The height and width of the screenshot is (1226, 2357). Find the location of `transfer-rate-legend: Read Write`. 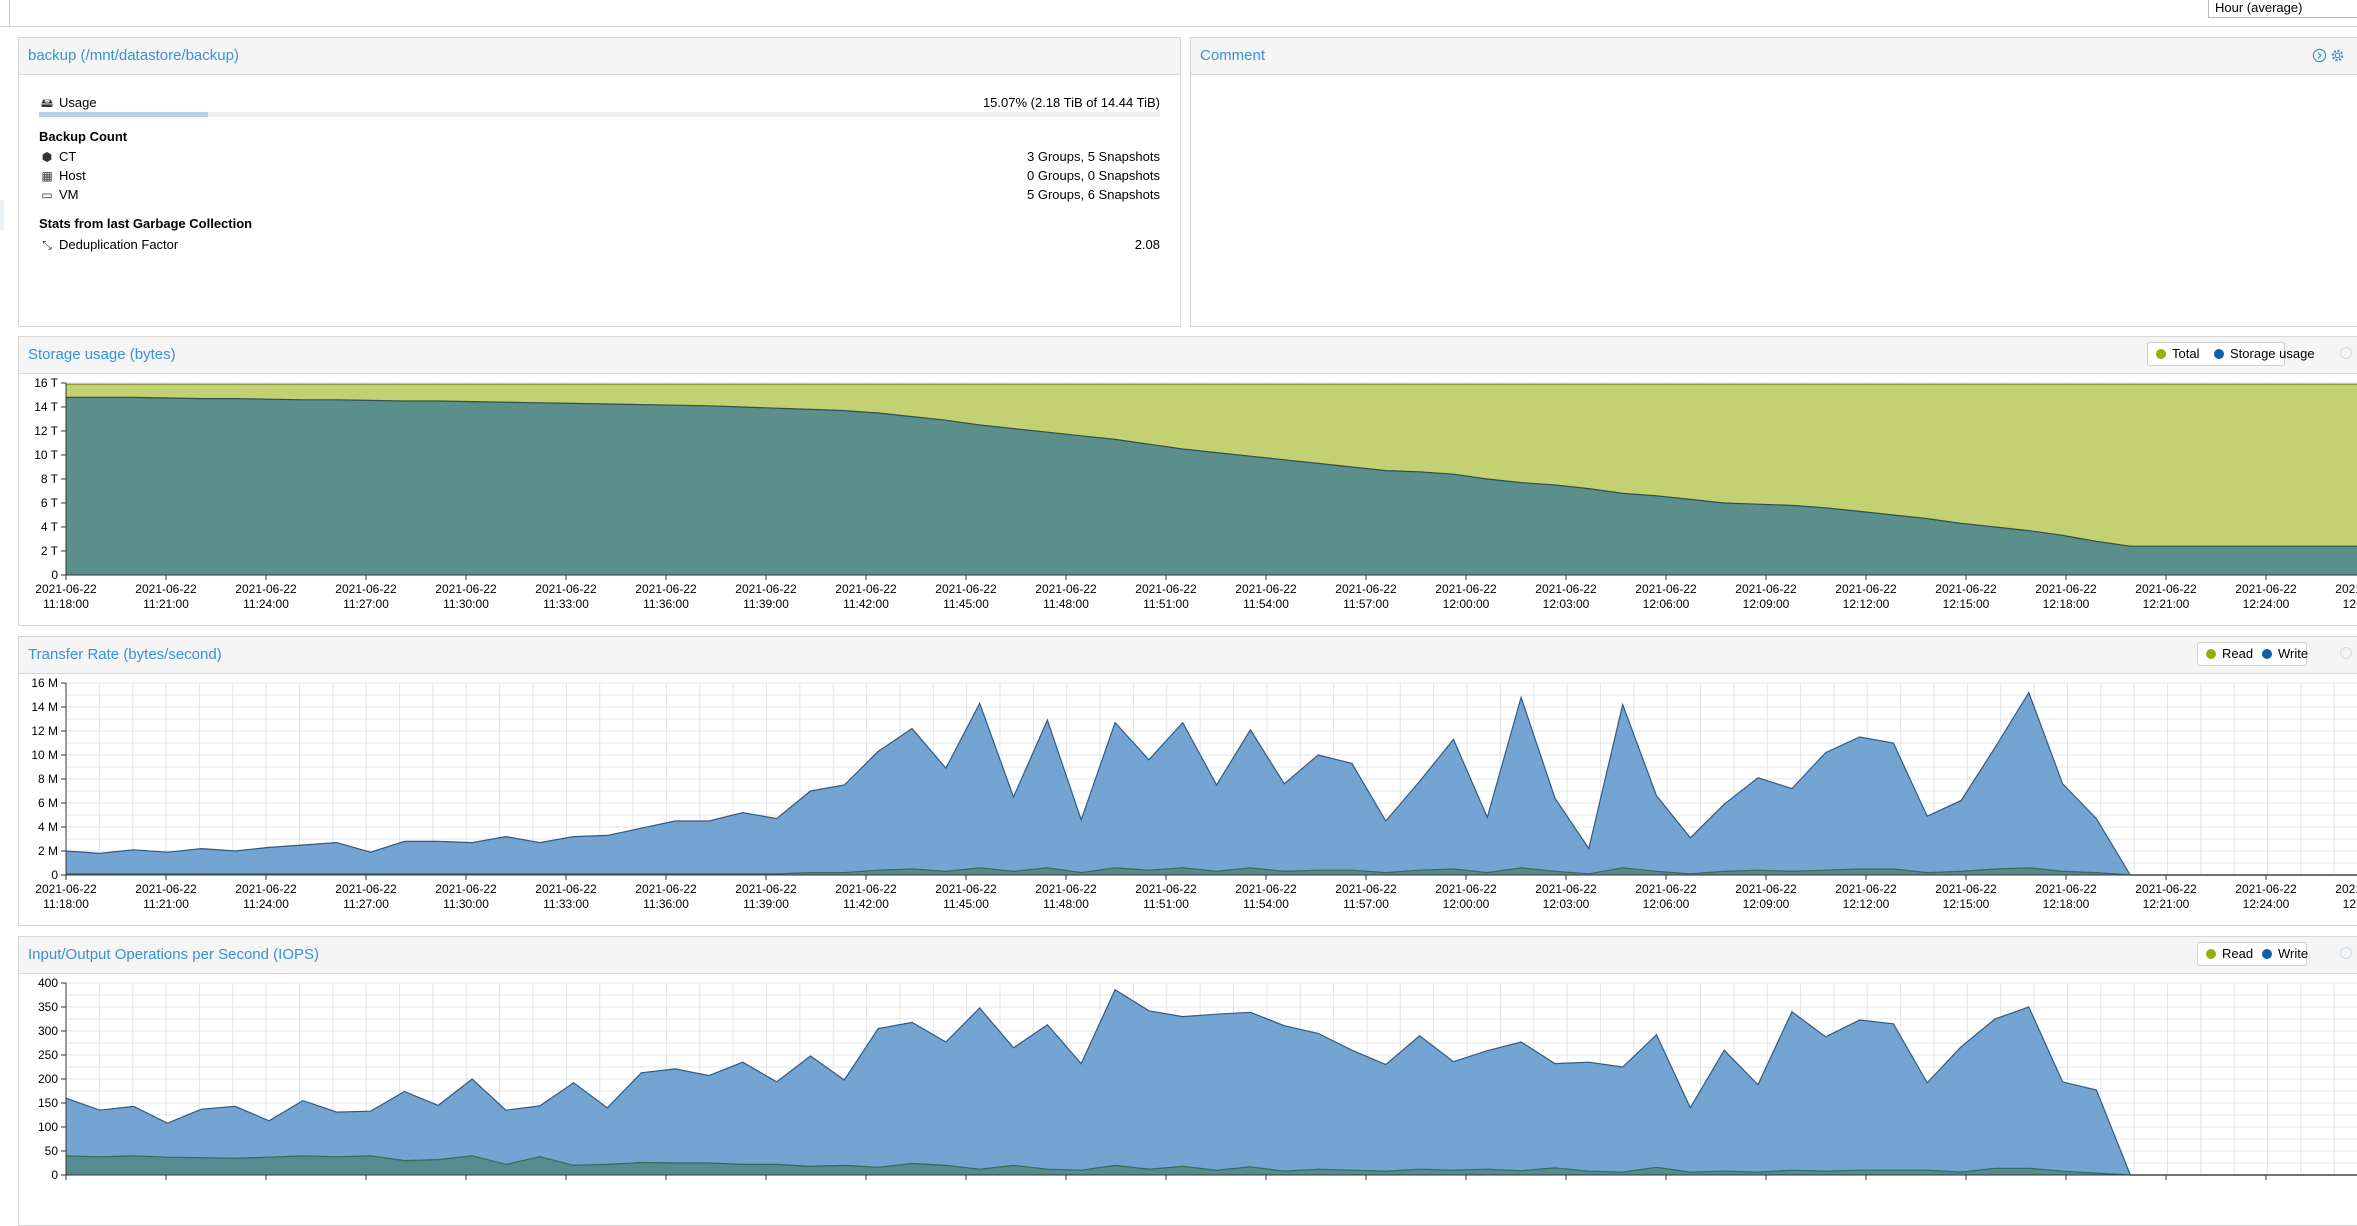

transfer-rate-legend: Read Write is located at coordinates (2252, 654).